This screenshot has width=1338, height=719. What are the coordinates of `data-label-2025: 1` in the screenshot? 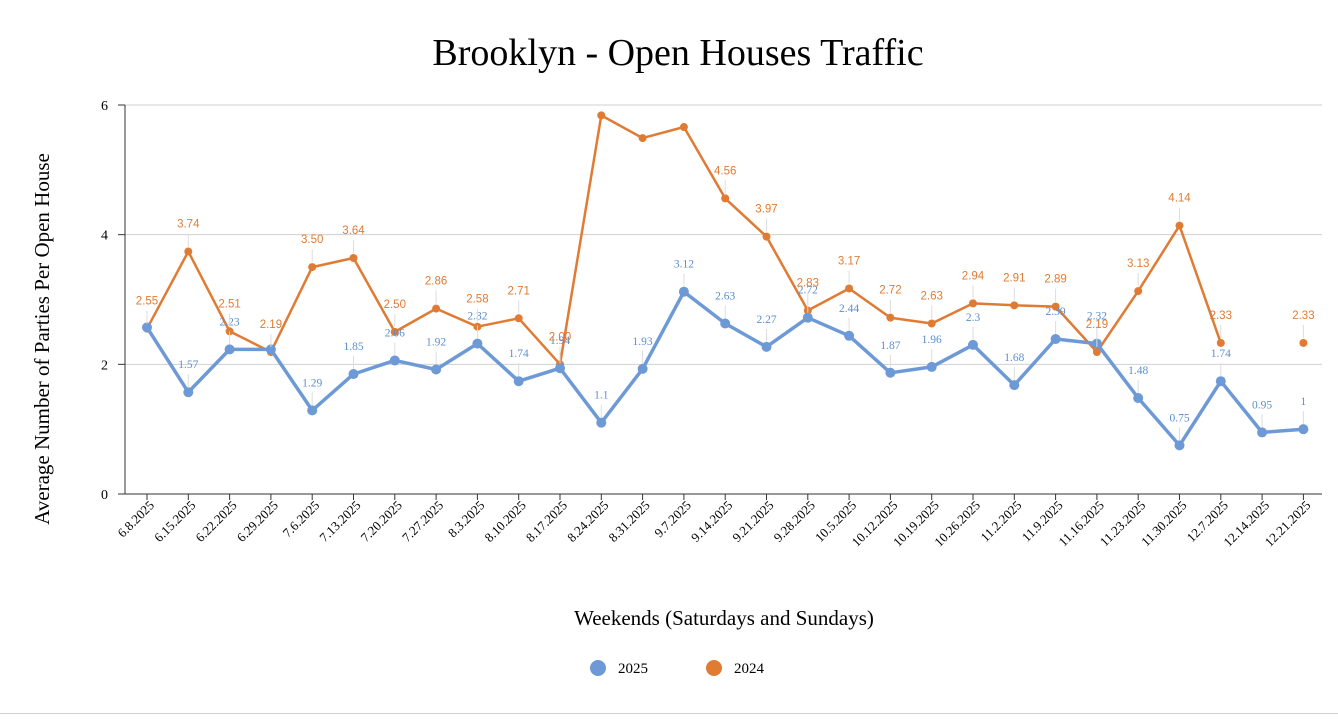 It's located at (1304, 402).